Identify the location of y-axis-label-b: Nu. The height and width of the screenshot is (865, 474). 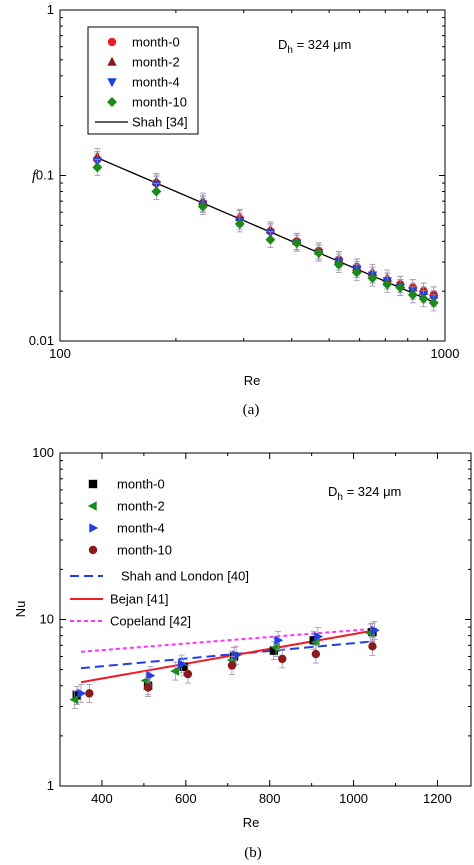
(20, 609).